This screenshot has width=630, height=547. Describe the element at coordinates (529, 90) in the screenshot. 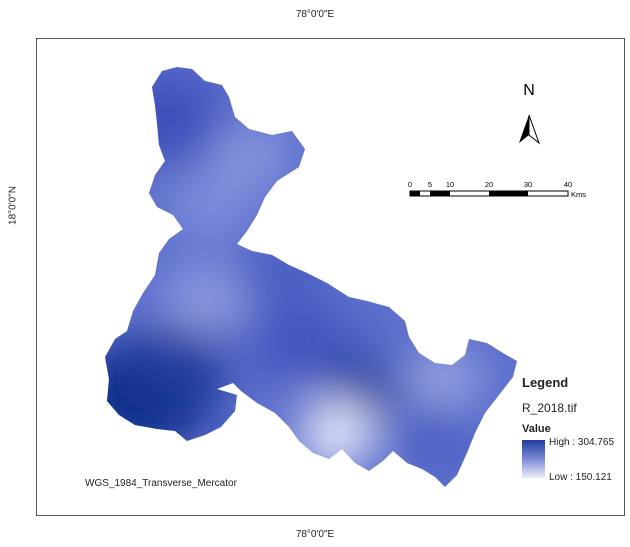

I see `north-arrow-label: N` at that location.